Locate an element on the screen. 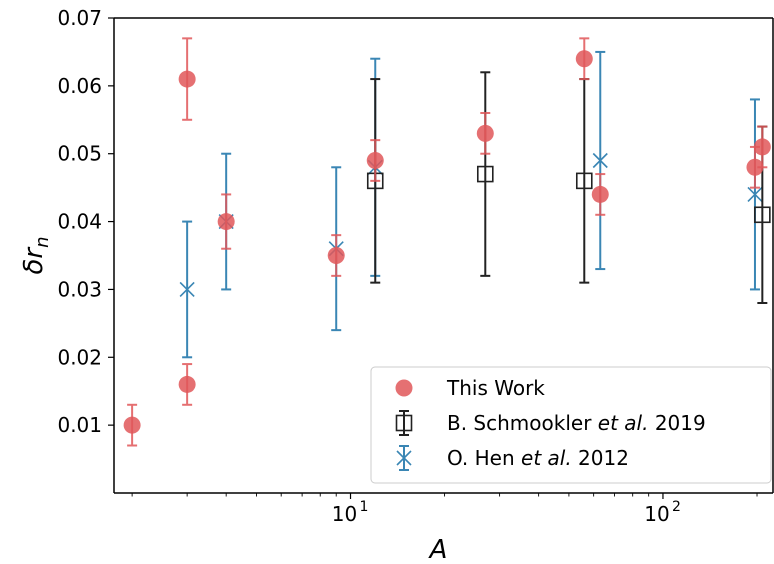 The image size is (774, 564). legend-label-name: O. Hen is located at coordinates (481, 458).